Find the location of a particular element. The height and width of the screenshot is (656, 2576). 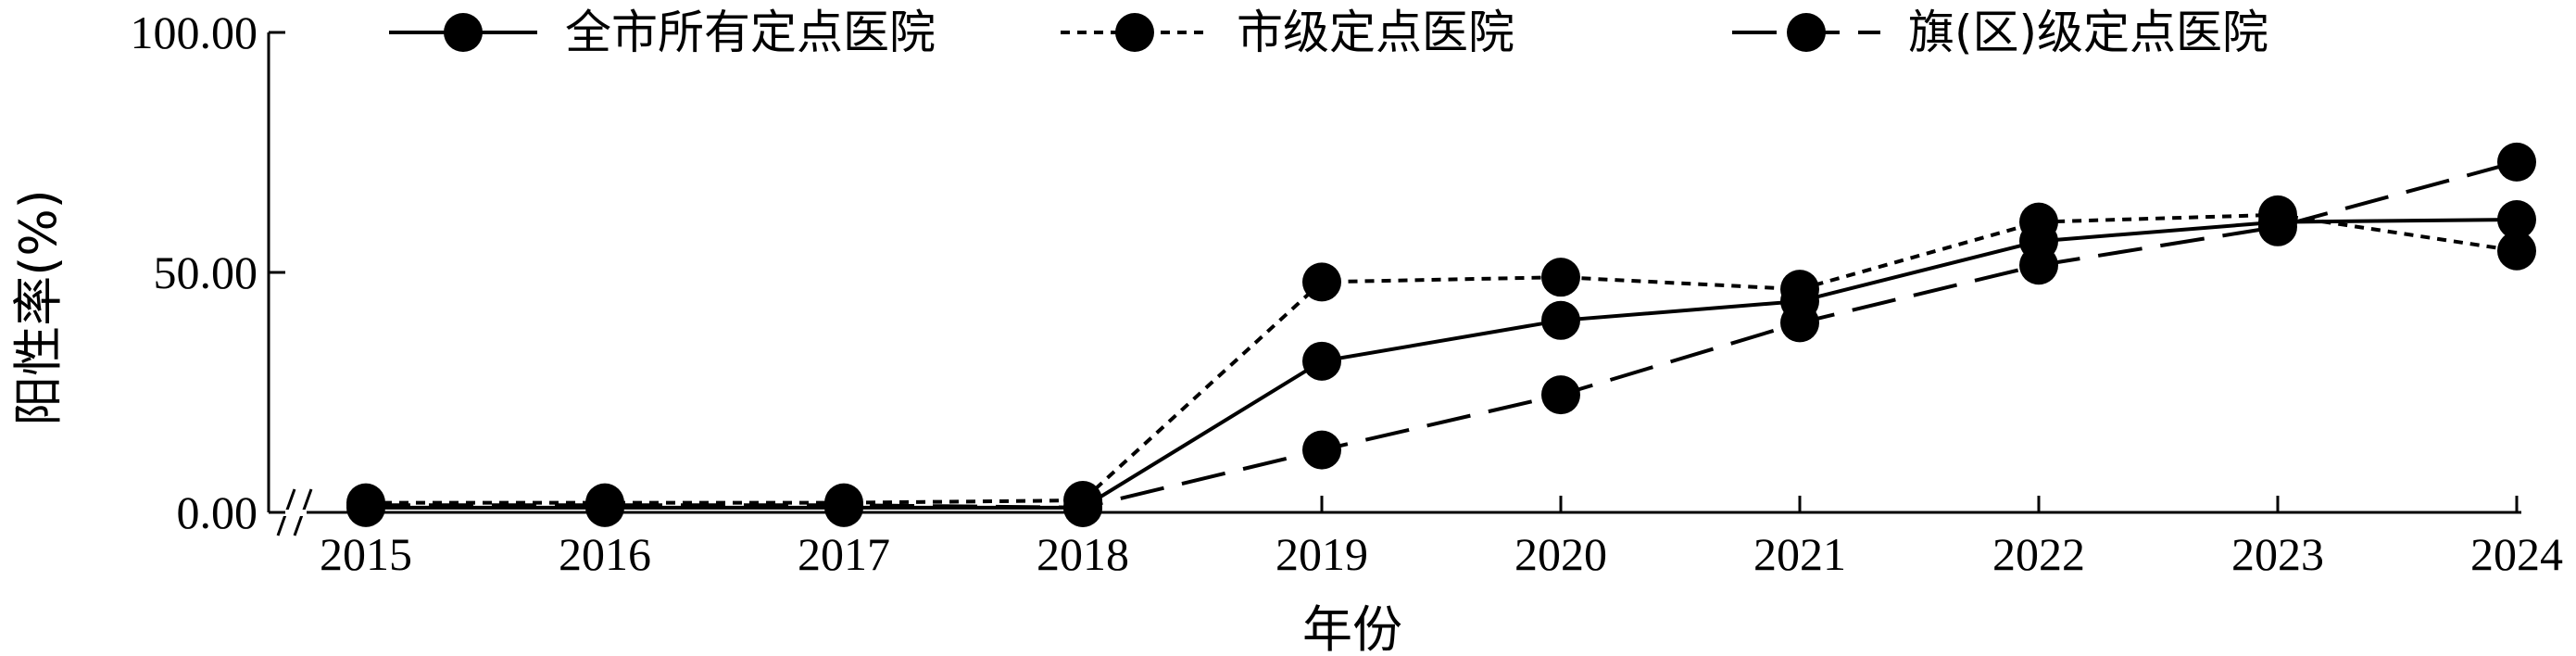

legend-item-1: 市级定点医院 is located at coordinates (1287, 32).